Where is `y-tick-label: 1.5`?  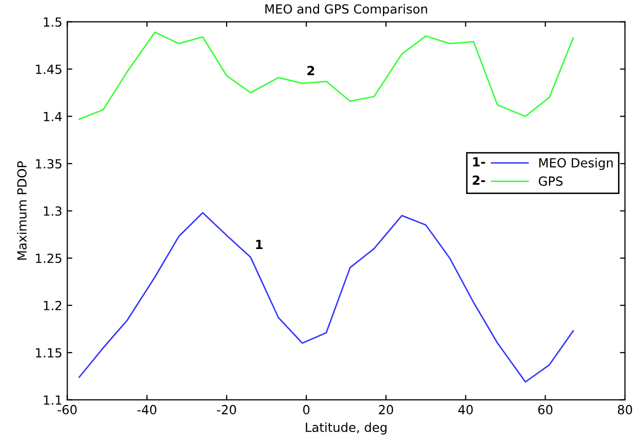
y-tick-label: 1.5 is located at coordinates (53, 22).